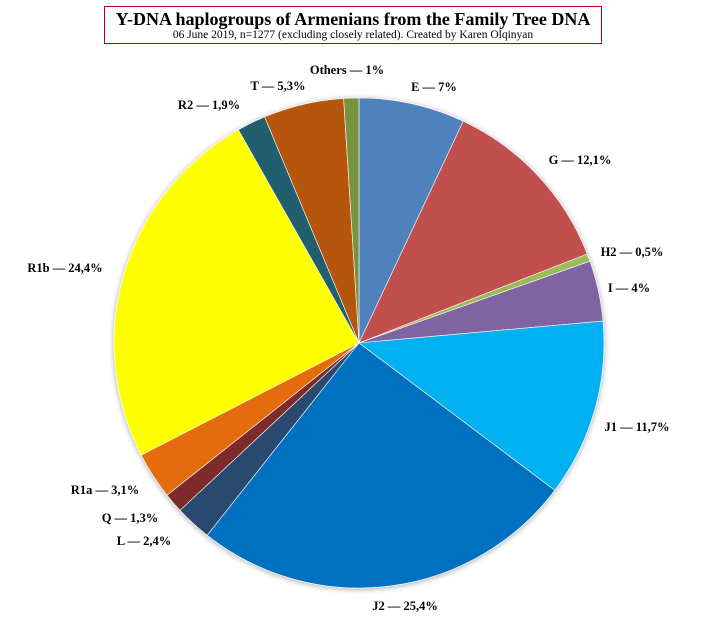  Describe the element at coordinates (434, 87) in the screenshot. I see `slice-label-e: E — 7%` at that location.